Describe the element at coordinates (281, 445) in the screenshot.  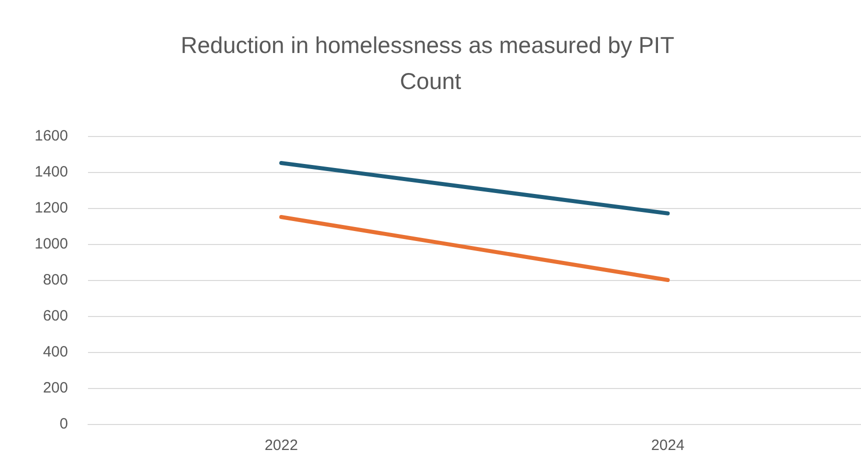
I see `x-tick-label: 2022` at that location.